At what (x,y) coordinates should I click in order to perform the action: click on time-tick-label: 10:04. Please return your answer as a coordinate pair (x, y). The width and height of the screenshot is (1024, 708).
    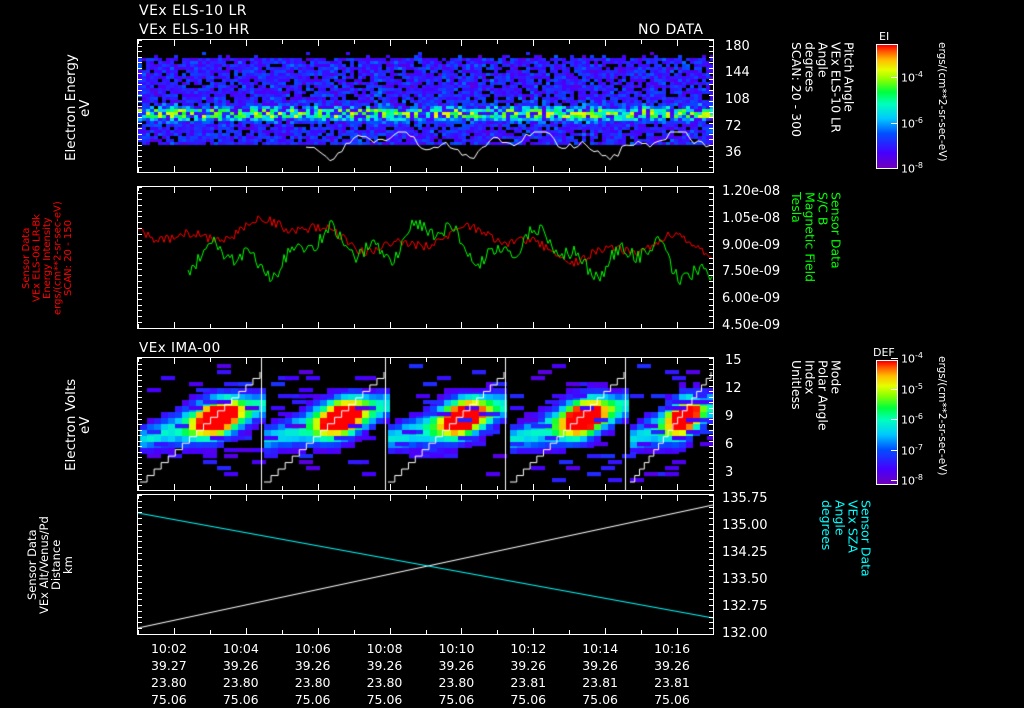
    Looking at the image, I should click on (240, 648).